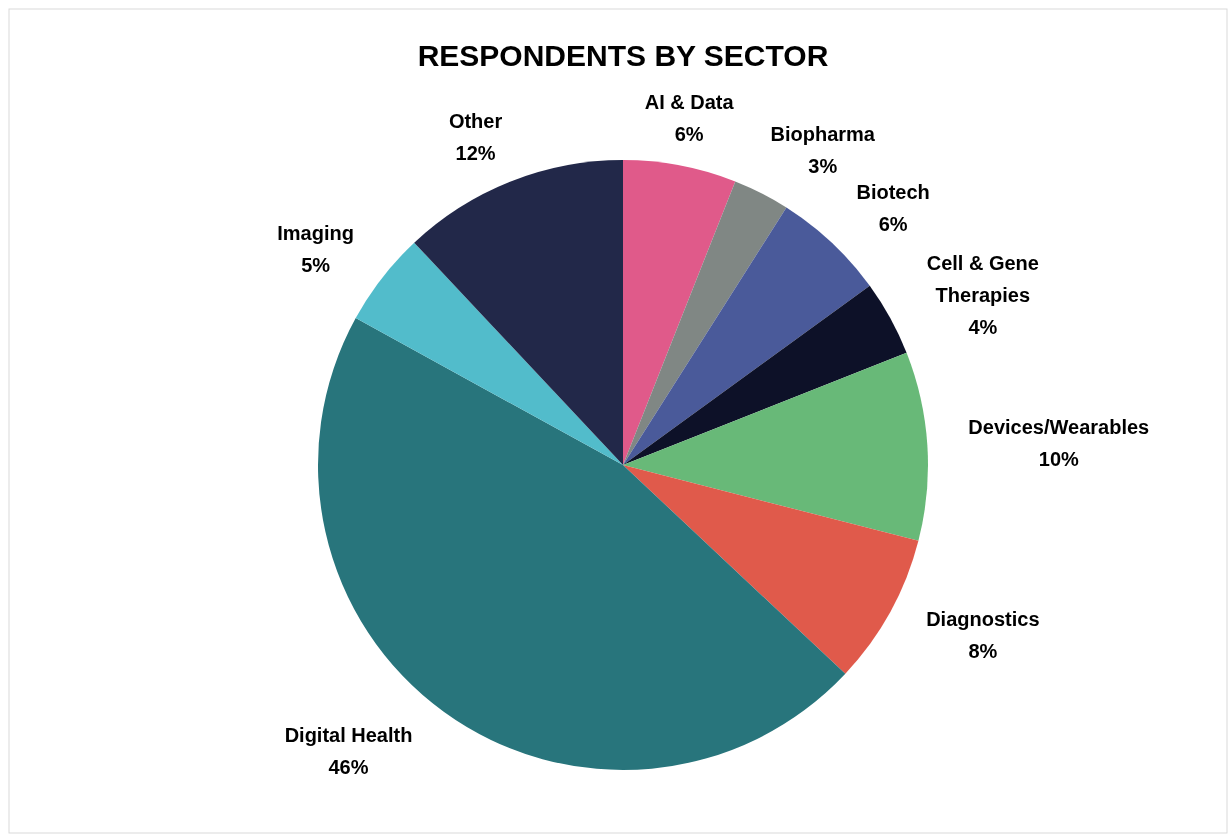 Image resolution: width=1229 pixels, height=836 pixels. What do you see at coordinates (475, 120) in the screenshot?
I see `slice-label: Other` at bounding box center [475, 120].